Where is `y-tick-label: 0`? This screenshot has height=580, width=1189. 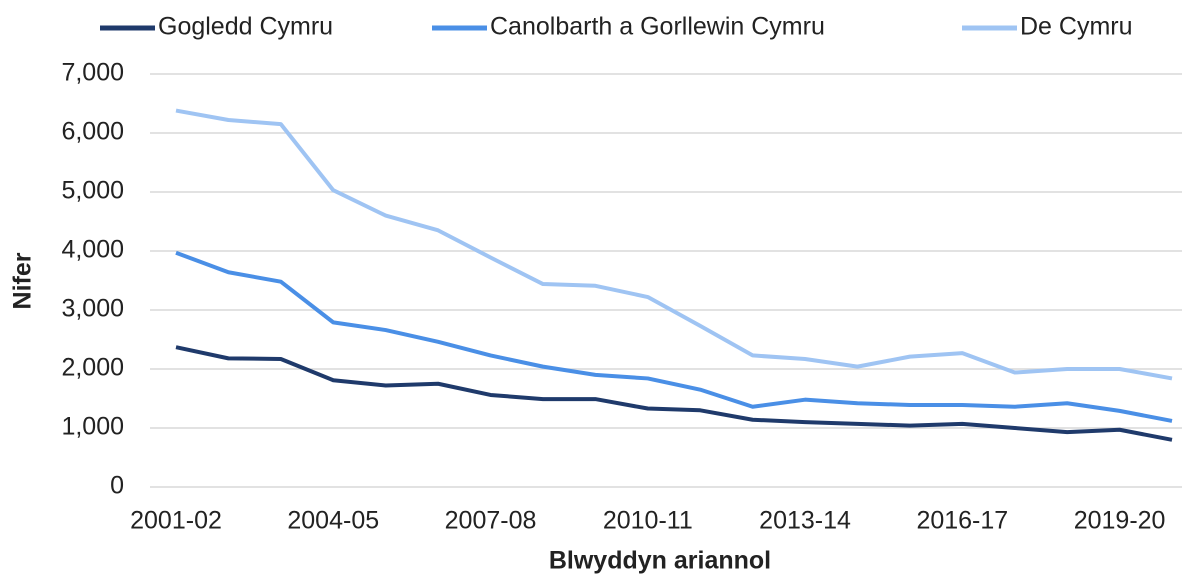 y-tick-label: 0 is located at coordinates (117, 486).